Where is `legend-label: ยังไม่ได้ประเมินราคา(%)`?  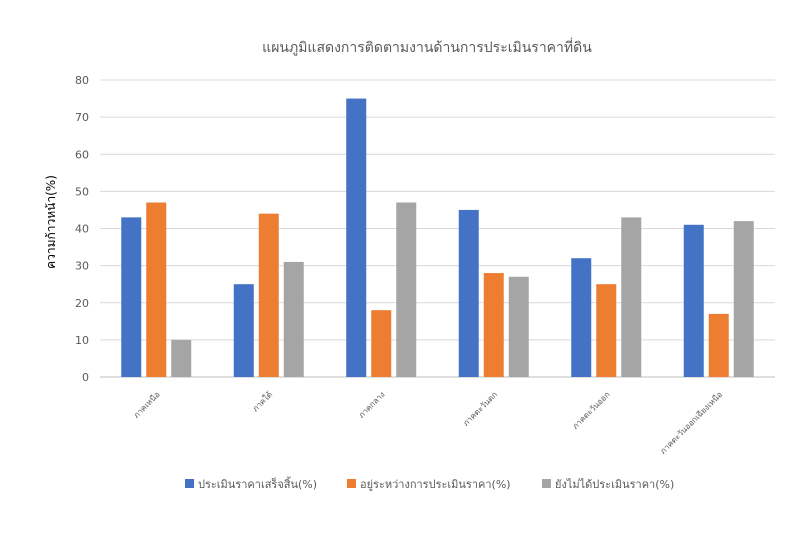 legend-label: ยังไม่ได้ประเมินราคา(%) is located at coordinates (614, 484).